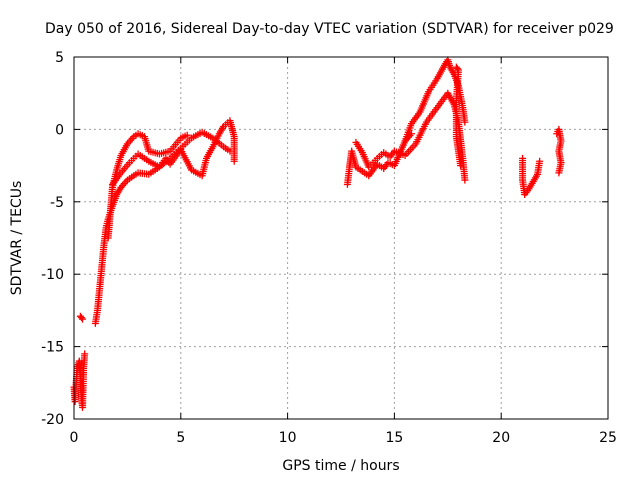  I want to click on y-tick-label: -20, so click(52, 420).